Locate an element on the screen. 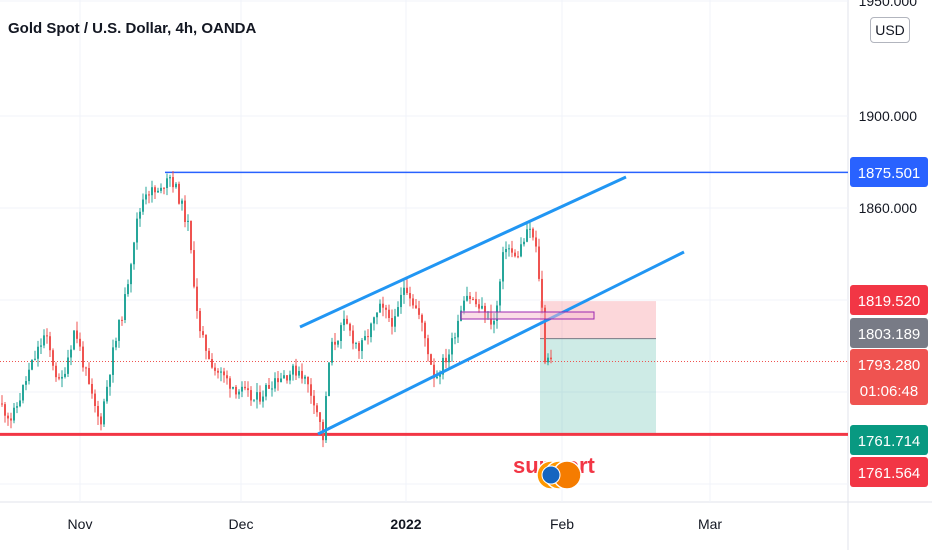 The width and height of the screenshot is (932, 550). price-label-target: 1761.714 is located at coordinates (889, 441).